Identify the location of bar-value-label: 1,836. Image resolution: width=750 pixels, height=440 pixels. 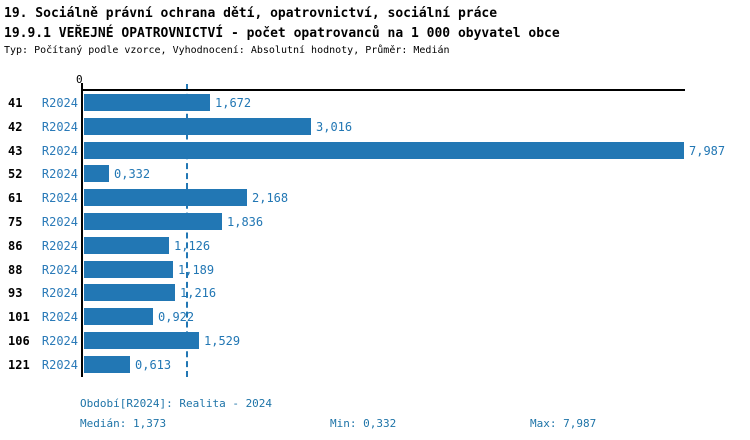
(245, 222).